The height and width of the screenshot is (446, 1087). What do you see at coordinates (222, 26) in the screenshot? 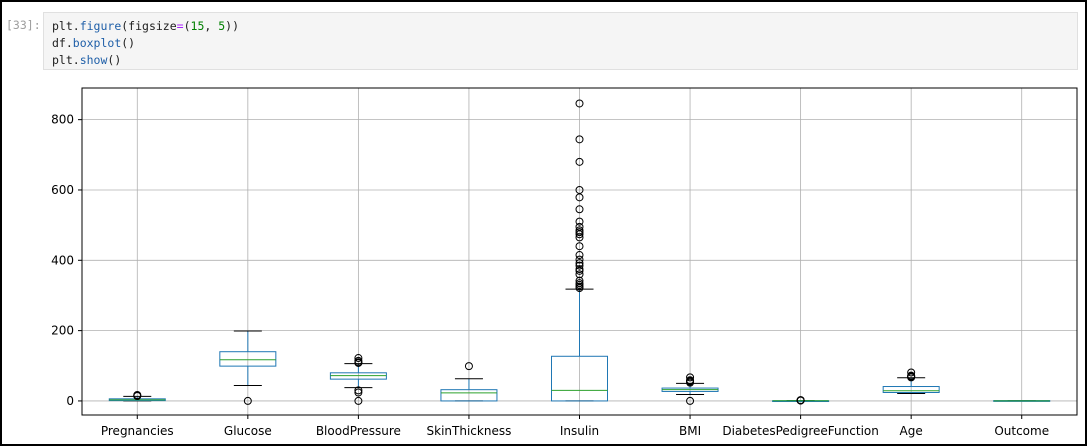
I see `code-token: 5` at bounding box center [222, 26].